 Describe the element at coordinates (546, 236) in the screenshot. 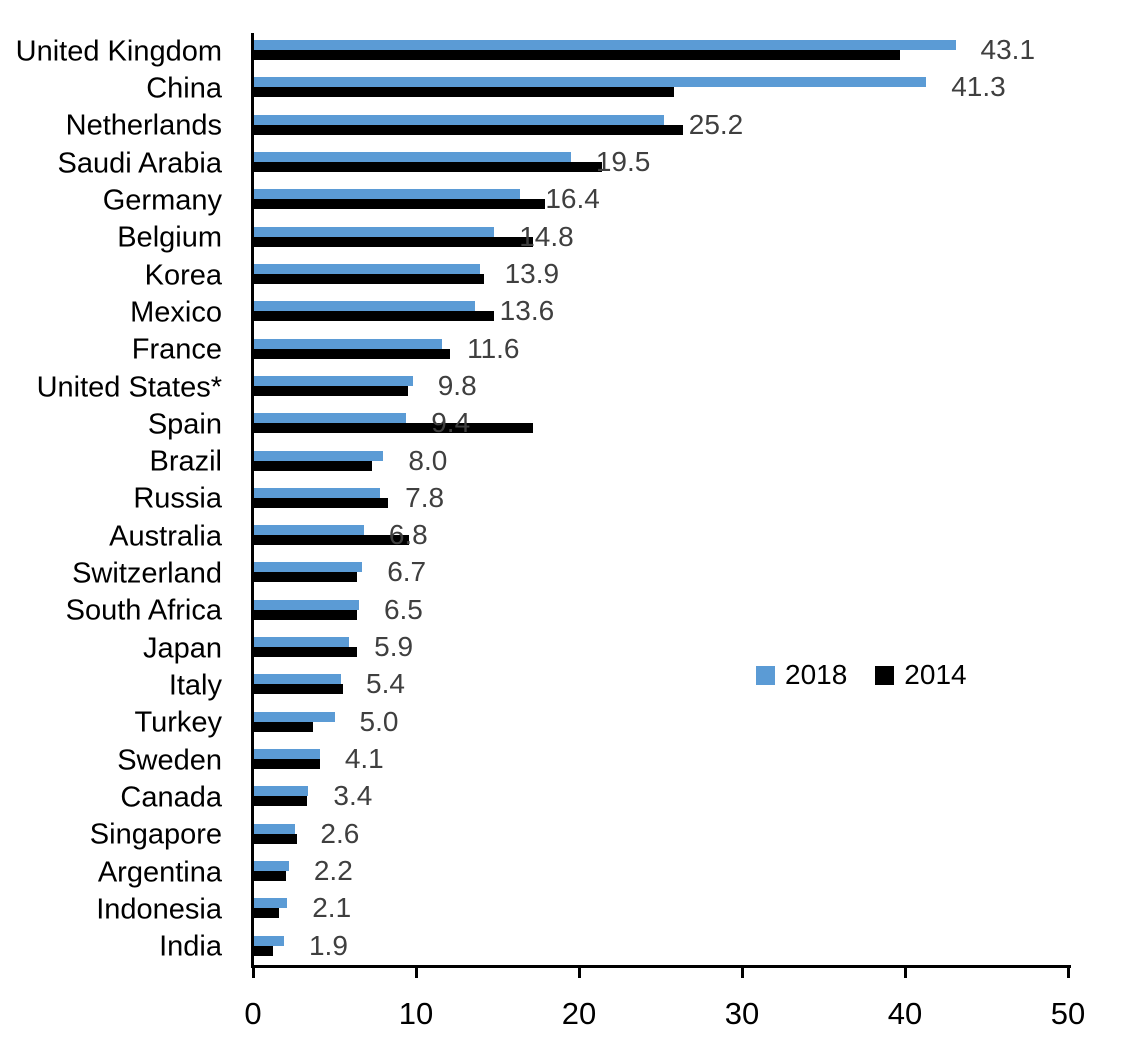

I see `value-label: 14.8` at that location.